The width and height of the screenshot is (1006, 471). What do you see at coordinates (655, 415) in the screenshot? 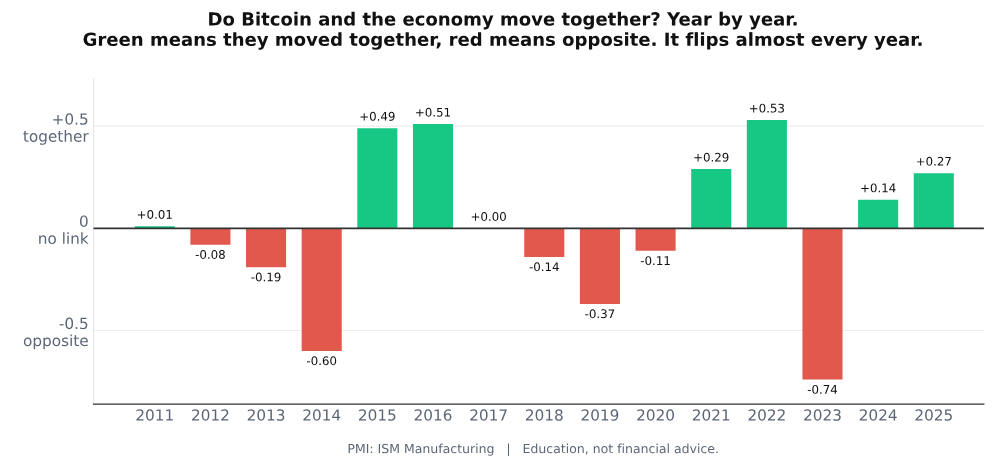
I see `x-tick-label: 2020` at bounding box center [655, 415].